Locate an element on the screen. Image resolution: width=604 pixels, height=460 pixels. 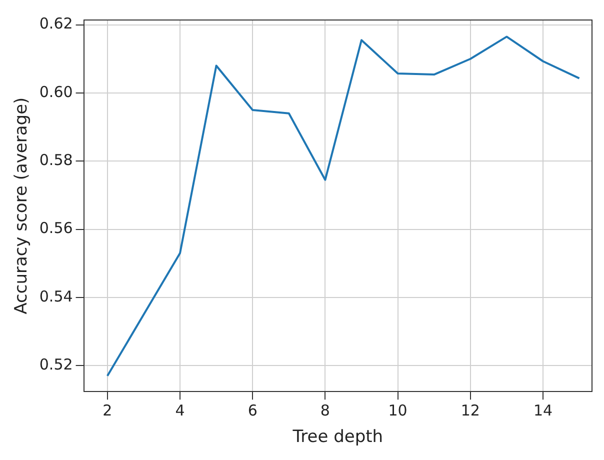
x-tick-label: 2 is located at coordinates (107, 410).